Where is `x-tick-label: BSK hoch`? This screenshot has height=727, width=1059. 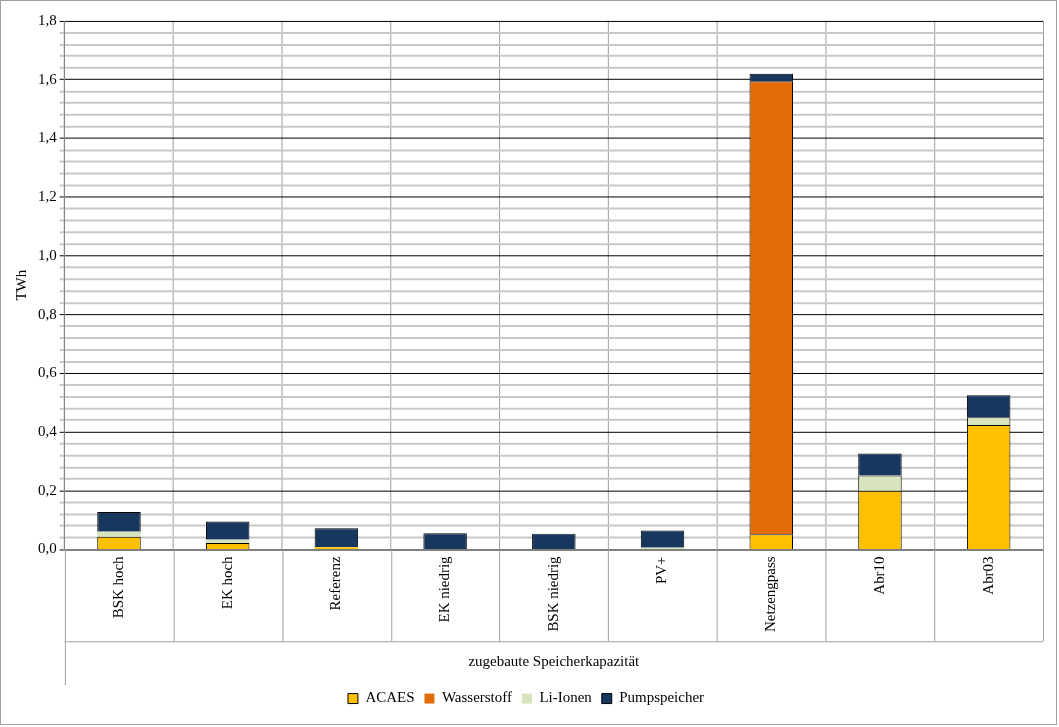
x-tick-label: BSK hoch is located at coordinates (117, 587).